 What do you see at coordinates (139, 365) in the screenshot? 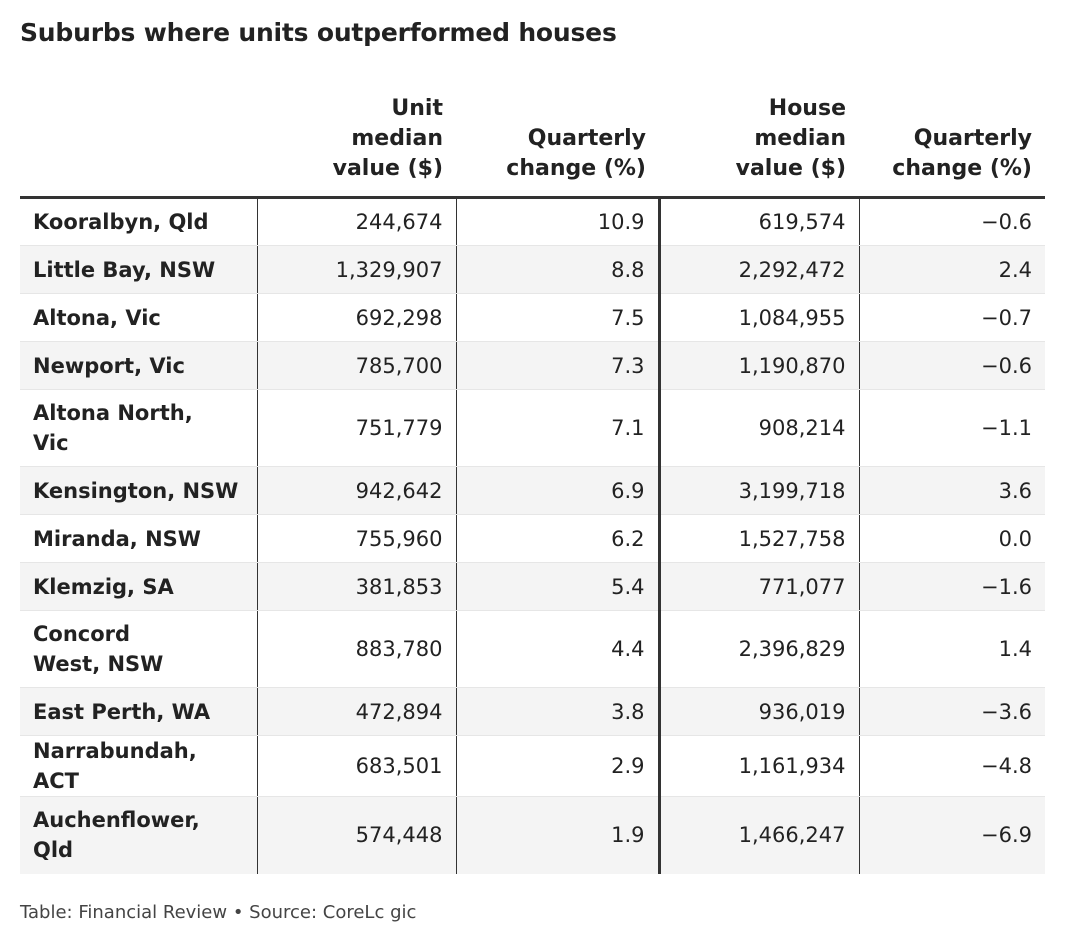
I see `cell-suburb: Newport, Vic` at bounding box center [139, 365].